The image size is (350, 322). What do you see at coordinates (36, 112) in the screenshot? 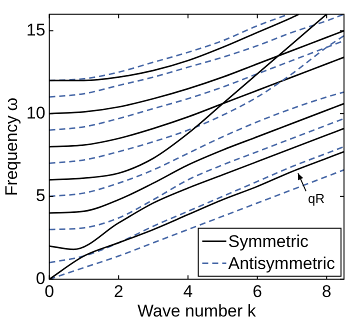
I see `y-tick-label: 10` at bounding box center [36, 112].